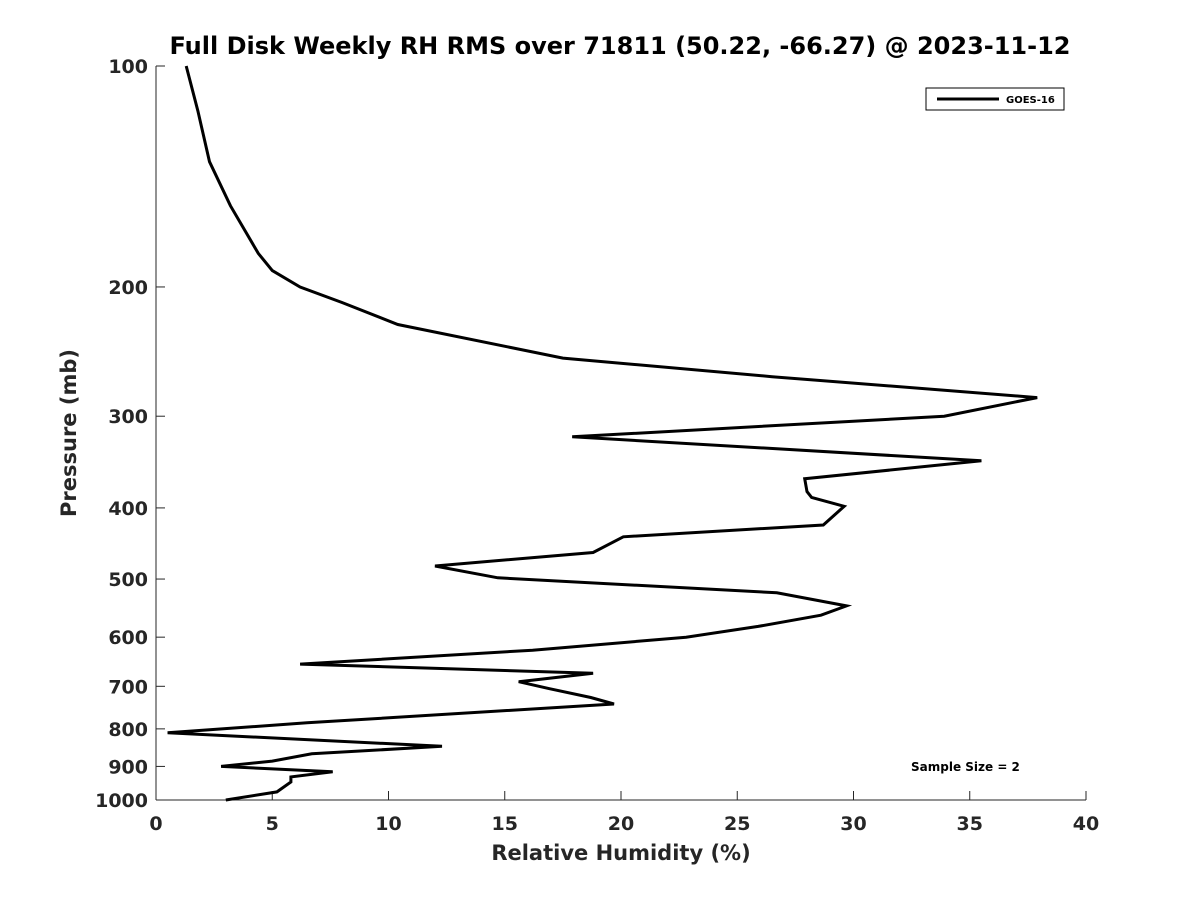  I want to click on x-tick-label: 10, so click(388, 824).